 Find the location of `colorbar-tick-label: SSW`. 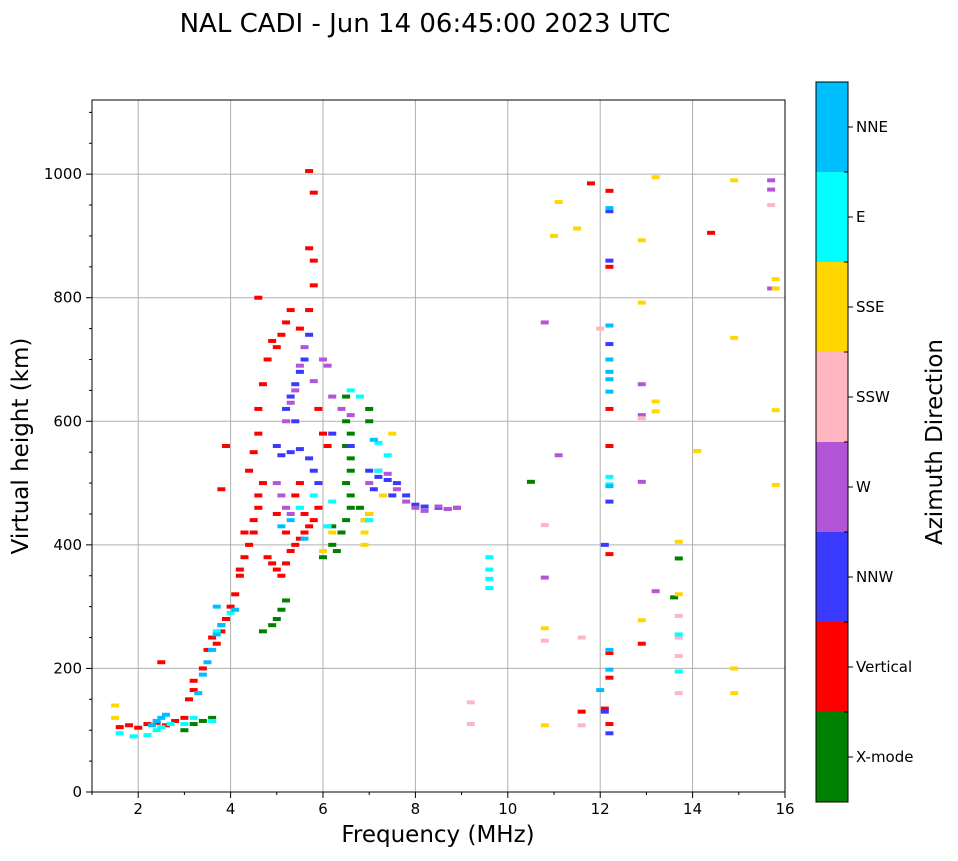

colorbar-tick-label: SSW is located at coordinates (873, 397).